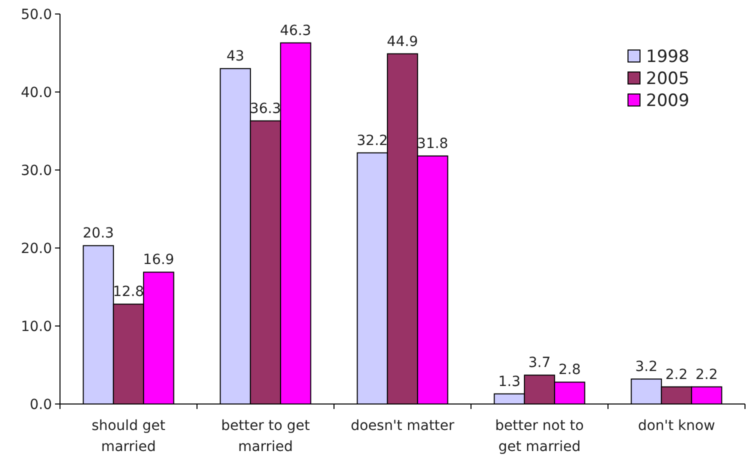 This screenshot has height=467, width=749. Describe the element at coordinates (668, 100) in the screenshot. I see `legend-label: 2009` at that location.